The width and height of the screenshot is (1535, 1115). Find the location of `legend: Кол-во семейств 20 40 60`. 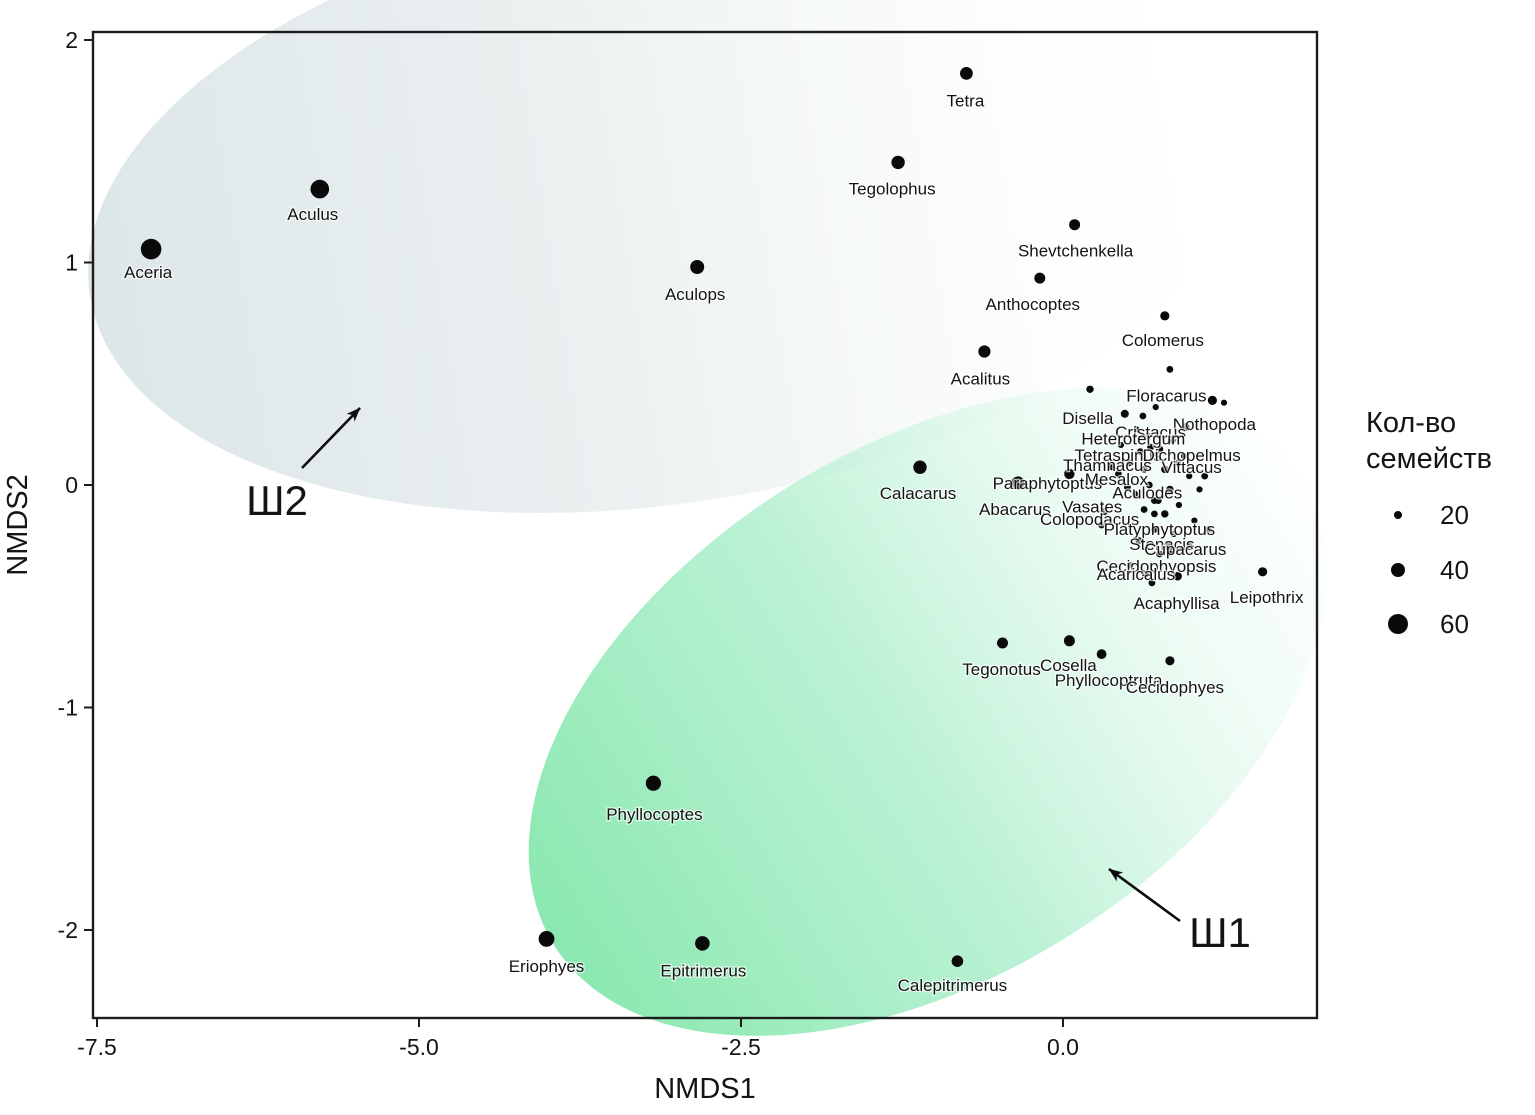

legend: Кол-во семейств 20 40 60 is located at coordinates (1429, 523).